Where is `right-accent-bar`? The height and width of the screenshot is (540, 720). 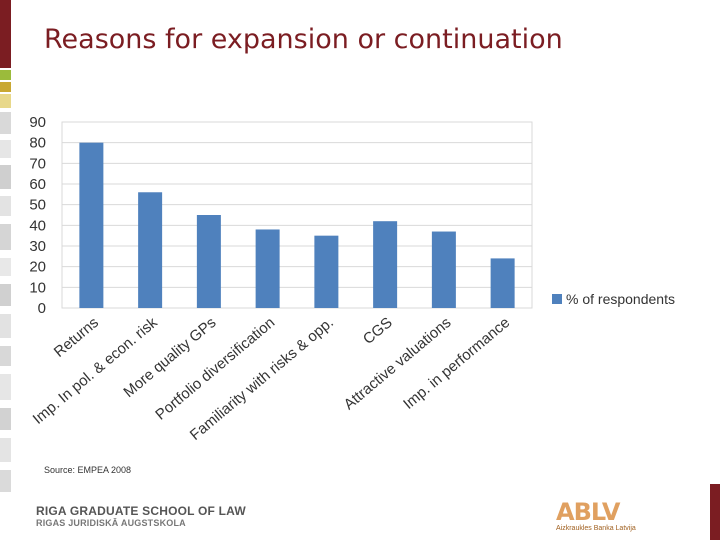 right-accent-bar is located at coordinates (715, 512).